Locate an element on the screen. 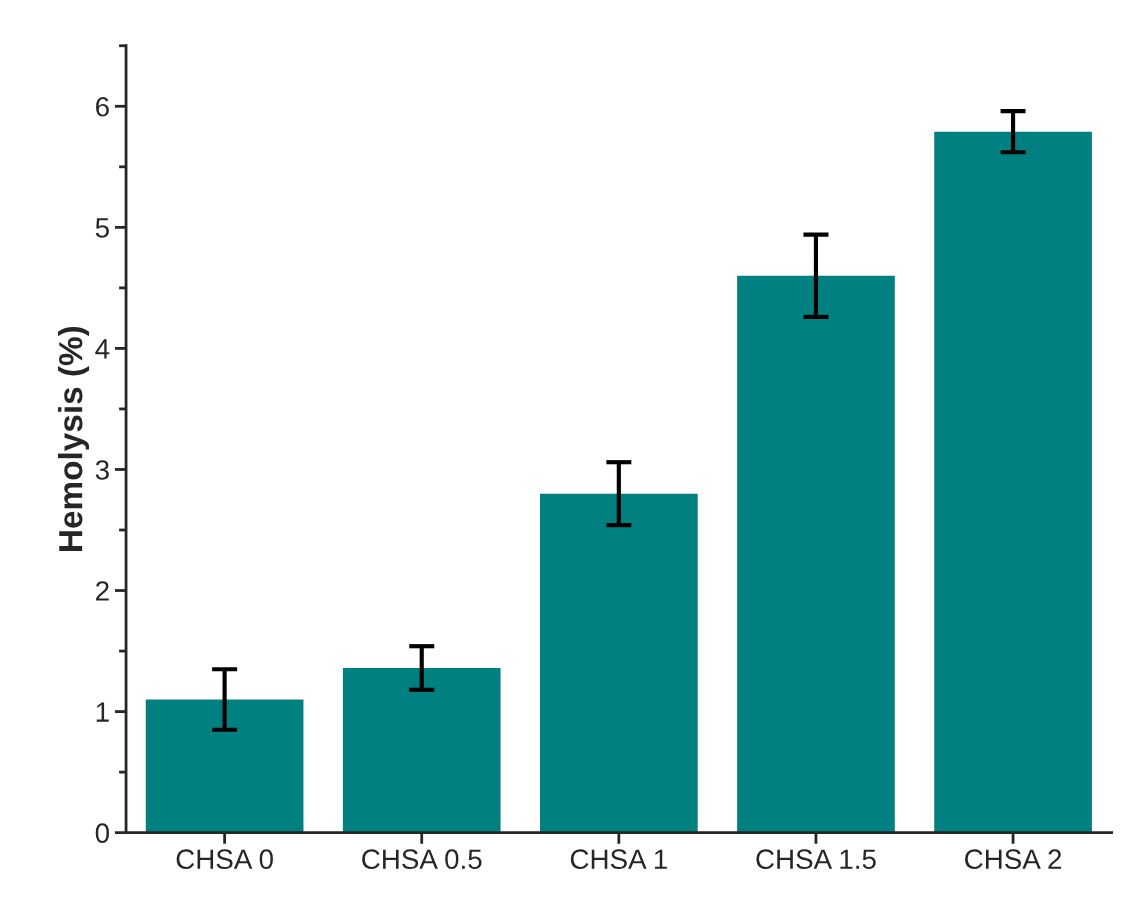 The image size is (1146, 915). x-tick-label: CHSA 1 is located at coordinates (618, 859).